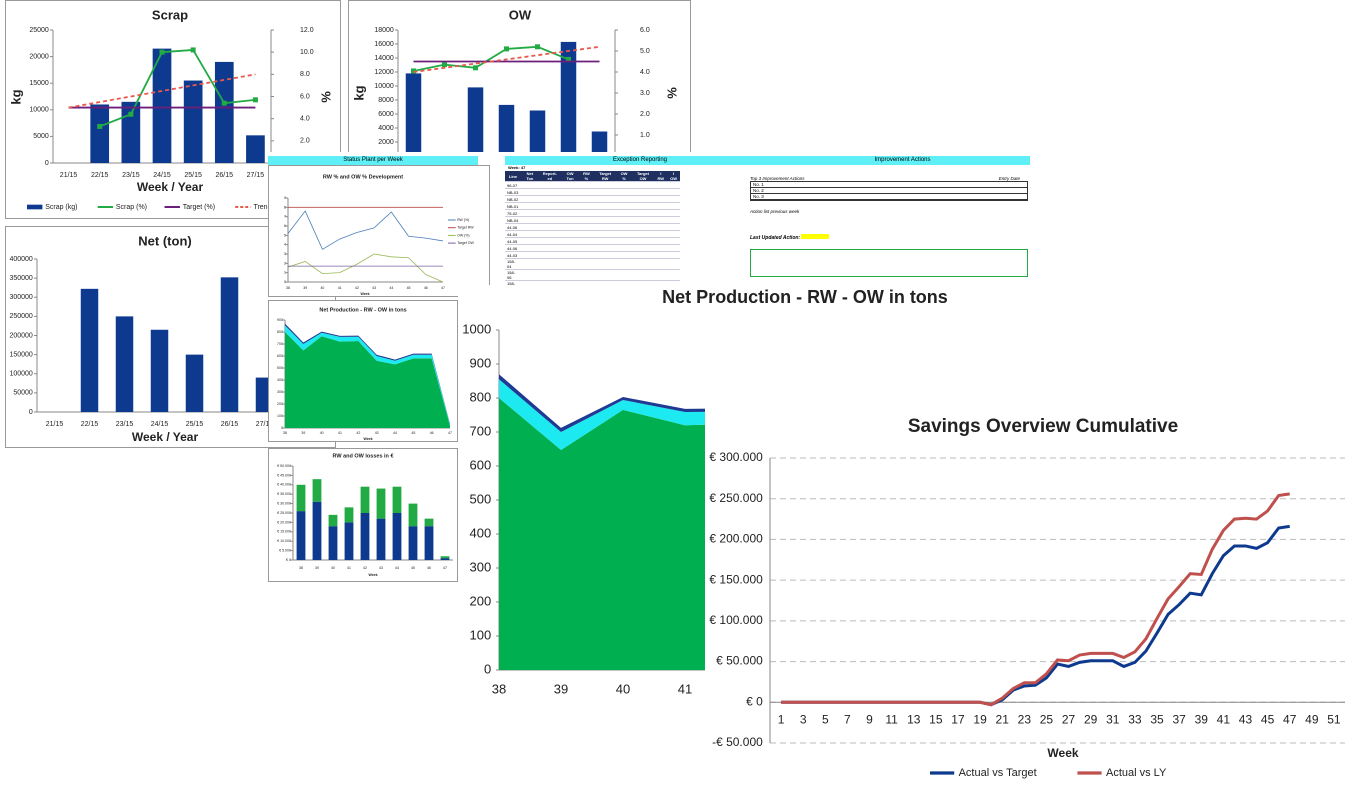 The height and width of the screenshot is (791, 1357). Describe the element at coordinates (131, 175) in the screenshot. I see `x-tick-label: 23/15` at that location.